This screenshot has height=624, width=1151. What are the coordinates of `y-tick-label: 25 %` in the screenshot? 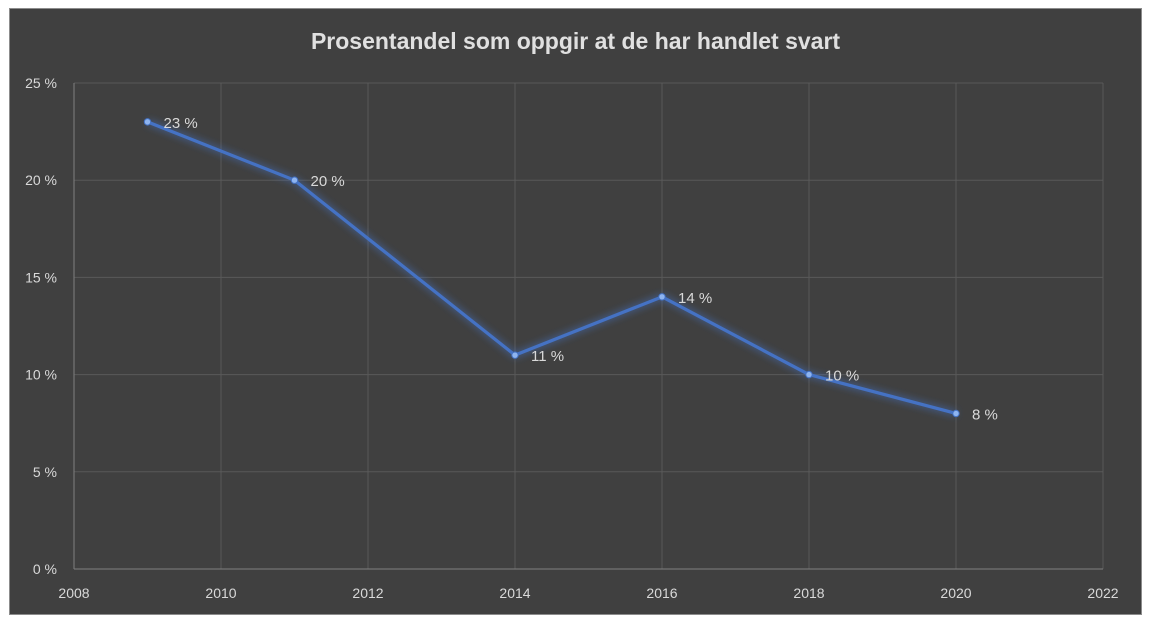 It's located at (41, 83).